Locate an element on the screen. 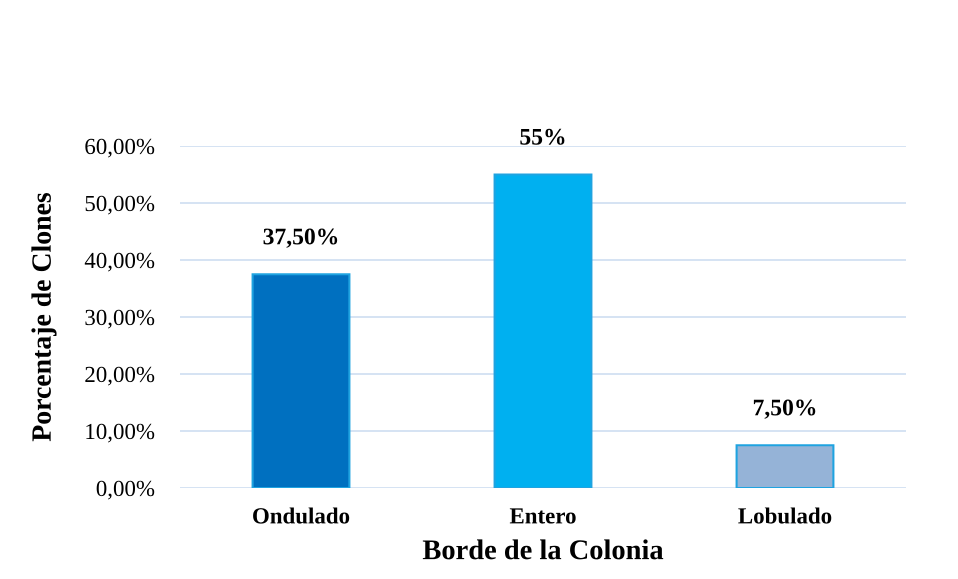  x-tick-label: Ondulado is located at coordinates (301, 515).